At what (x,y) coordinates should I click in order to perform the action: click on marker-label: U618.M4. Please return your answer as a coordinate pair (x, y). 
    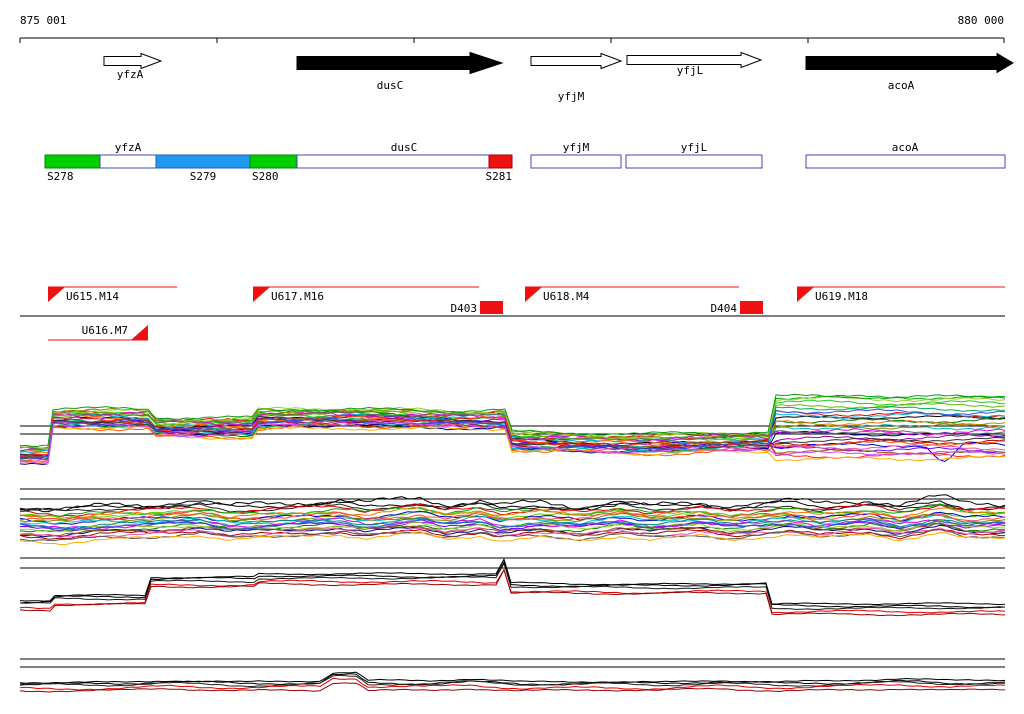
    Looking at the image, I should click on (566, 296).